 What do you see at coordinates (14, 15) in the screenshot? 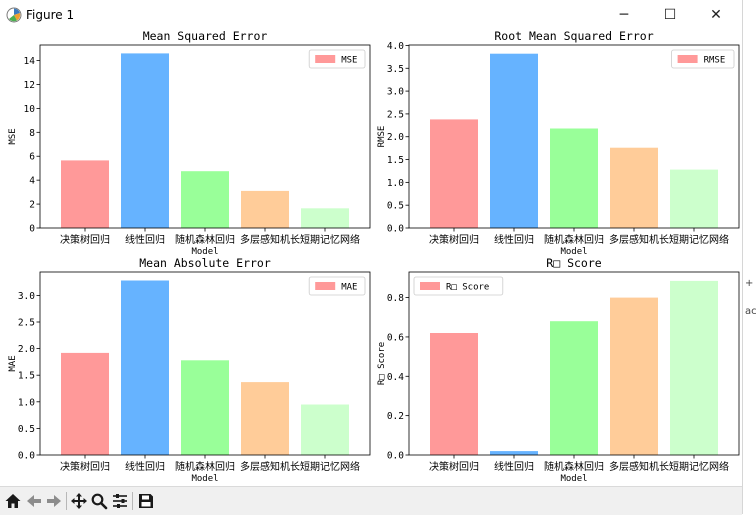
I see `matplotlib-app-icon` at bounding box center [14, 15].